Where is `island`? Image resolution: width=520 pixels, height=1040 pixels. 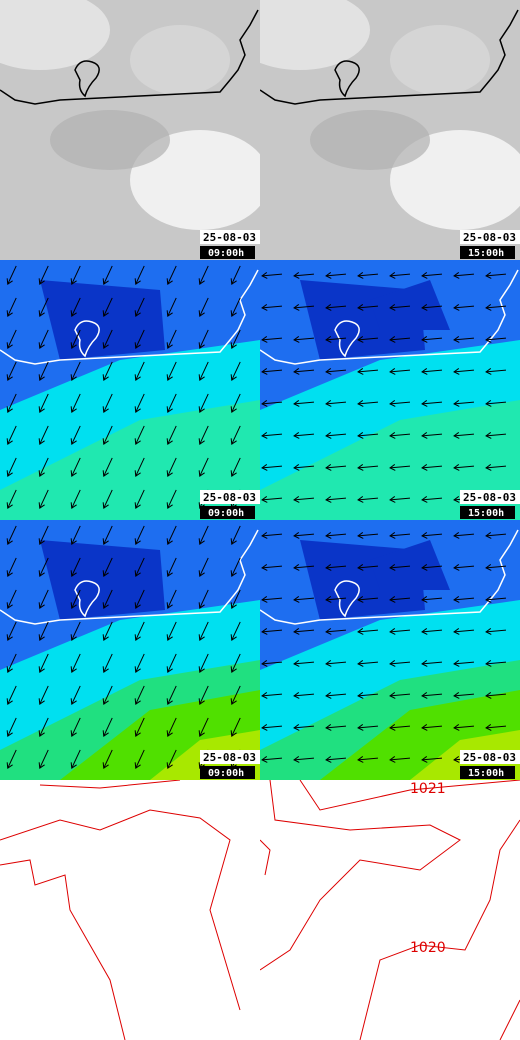
island is located at coordinates (347, 339).